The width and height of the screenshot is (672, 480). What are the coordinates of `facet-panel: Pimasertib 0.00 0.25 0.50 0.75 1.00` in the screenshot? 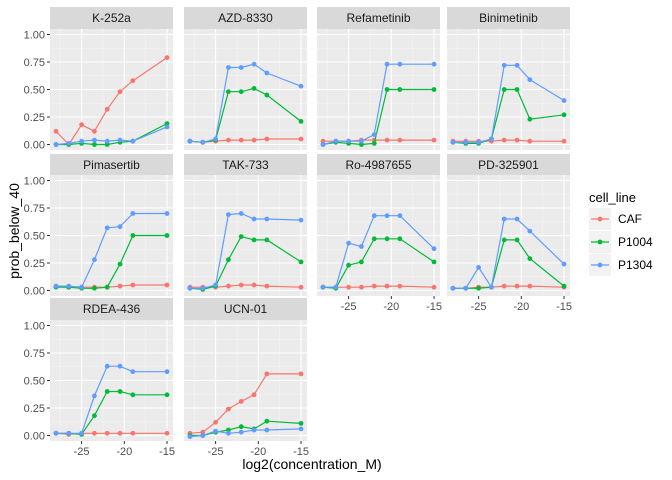 It's located at (98, 226).